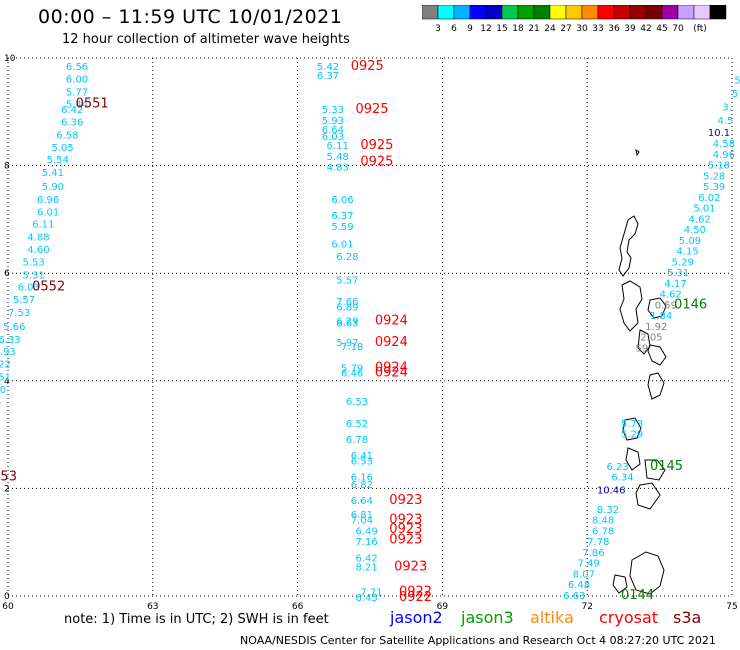 Image resolution: width=740 pixels, height=650 pixels. What do you see at coordinates (5, 365) in the screenshot?
I see `wave-height-value: 5.22` at bounding box center [5, 365].